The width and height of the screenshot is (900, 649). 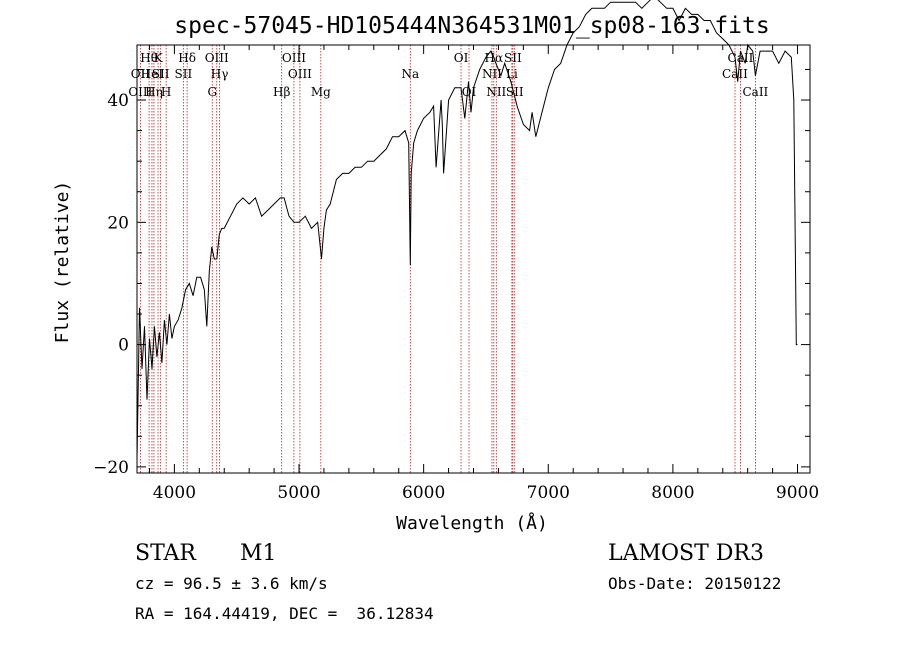 What do you see at coordinates (118, 223) in the screenshot?
I see `y-tick-label: 20` at bounding box center [118, 223].